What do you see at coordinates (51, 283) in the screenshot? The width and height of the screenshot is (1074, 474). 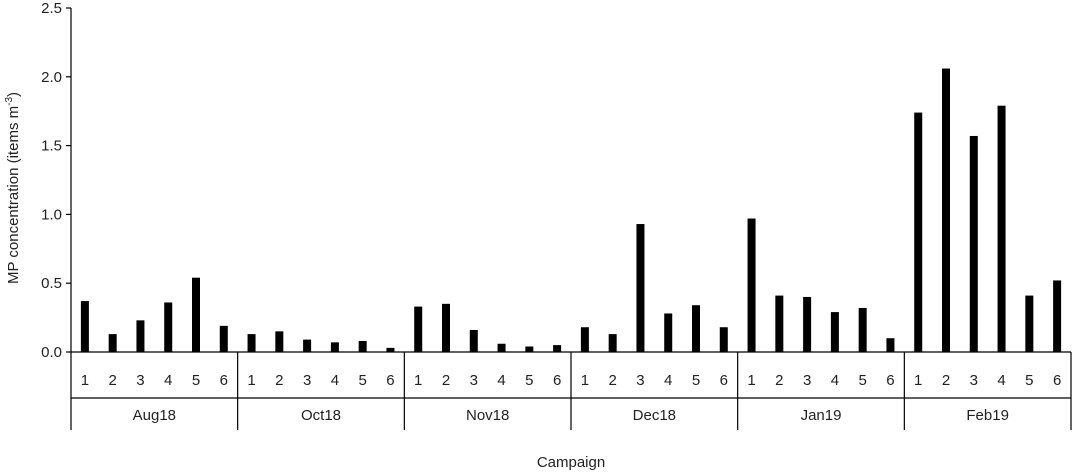 I see `y-tick-label: 0.5` at bounding box center [51, 283].